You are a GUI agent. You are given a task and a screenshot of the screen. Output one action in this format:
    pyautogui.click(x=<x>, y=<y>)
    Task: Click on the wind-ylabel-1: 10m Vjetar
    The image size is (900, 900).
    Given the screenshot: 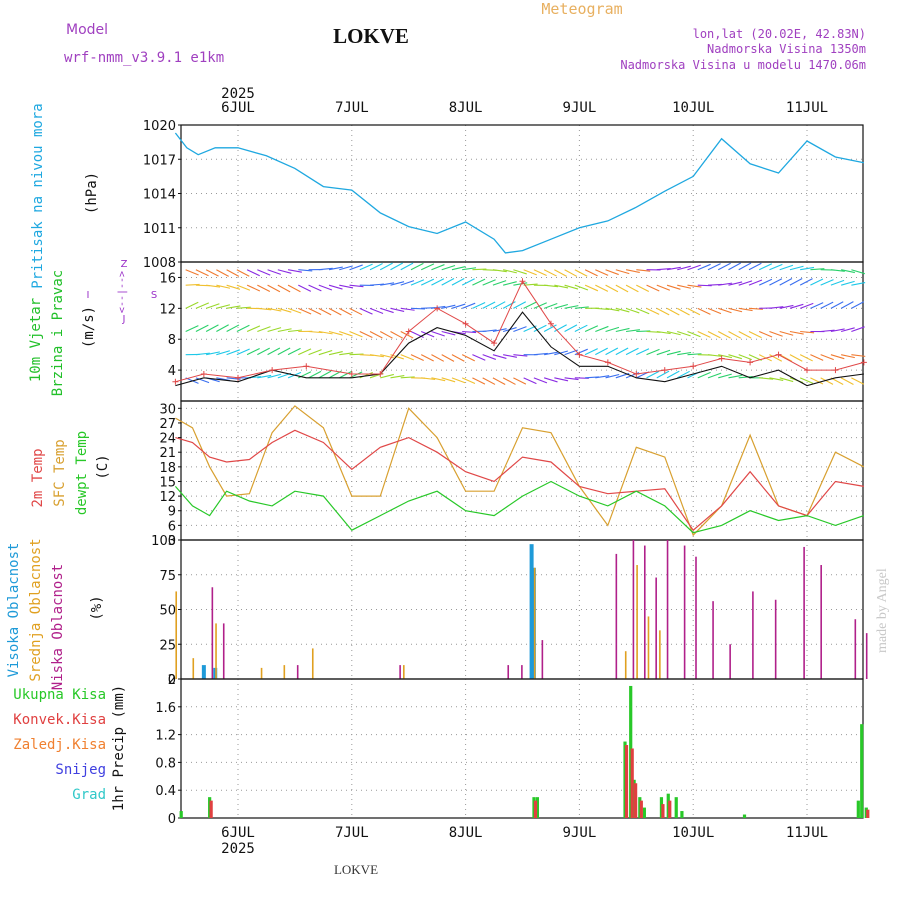 What is the action you would take?
    pyautogui.click(x=36, y=340)
    